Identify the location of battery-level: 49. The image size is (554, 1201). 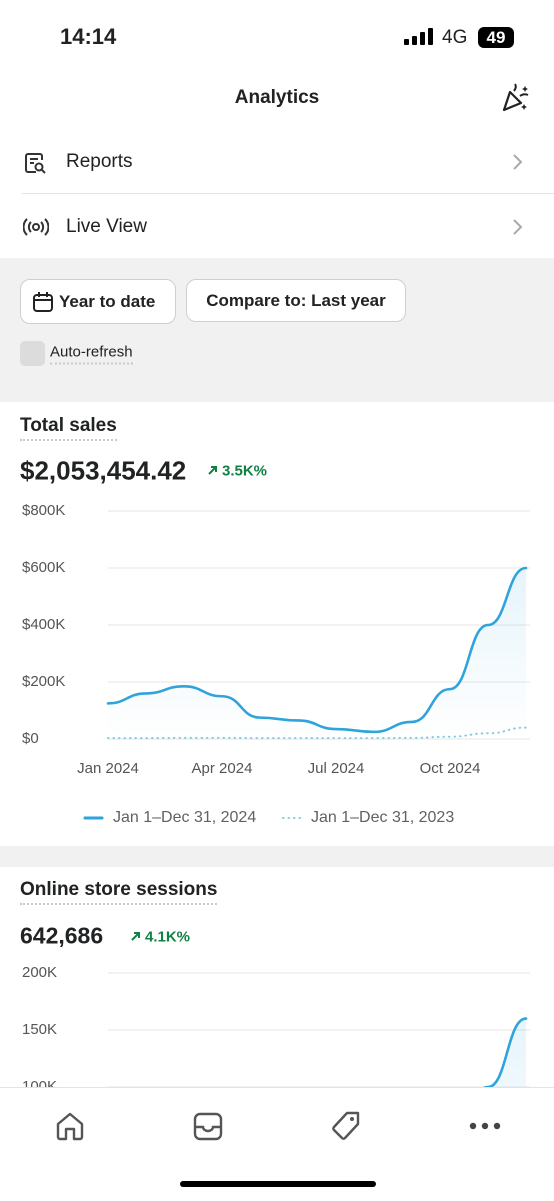
(496, 37).